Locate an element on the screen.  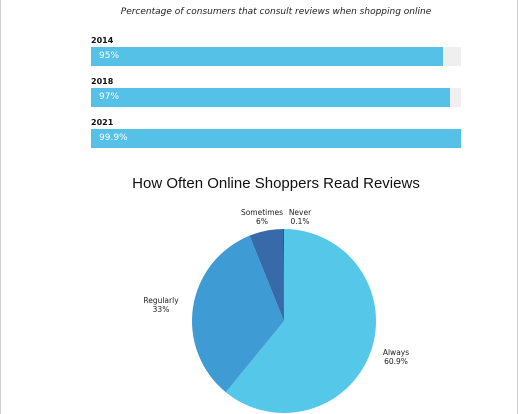
pie-label-sometimes: Sometimes 6% is located at coordinates (262, 217).